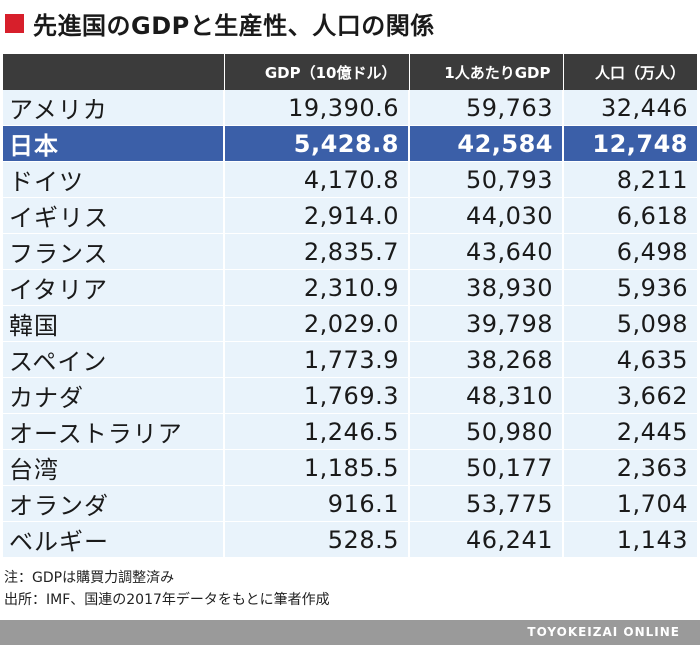 This screenshot has width=700, height=645. Describe the element at coordinates (114, 359) in the screenshot. I see `country-cell: スペイン` at that location.